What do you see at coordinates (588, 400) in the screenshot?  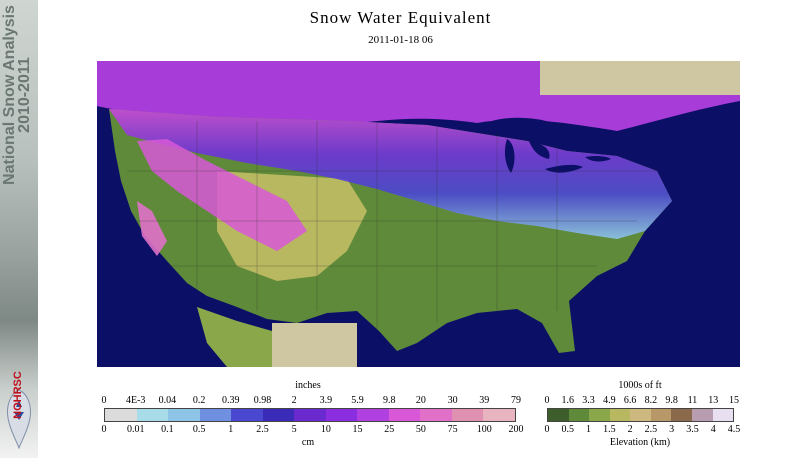 I see `legend-tick-label: 3.3` at bounding box center [588, 400].